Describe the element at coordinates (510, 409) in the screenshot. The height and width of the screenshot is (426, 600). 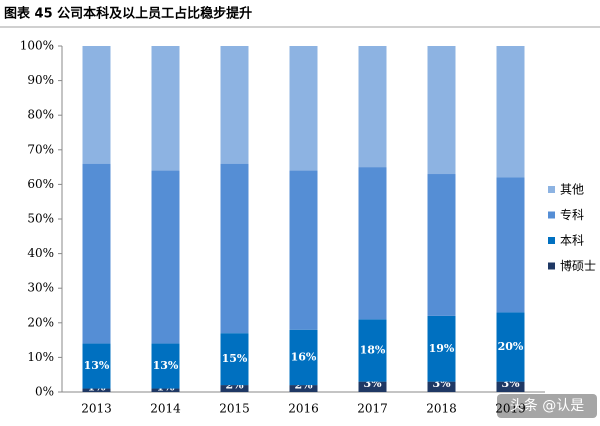
I see `x-tick-label: 2019` at that location.